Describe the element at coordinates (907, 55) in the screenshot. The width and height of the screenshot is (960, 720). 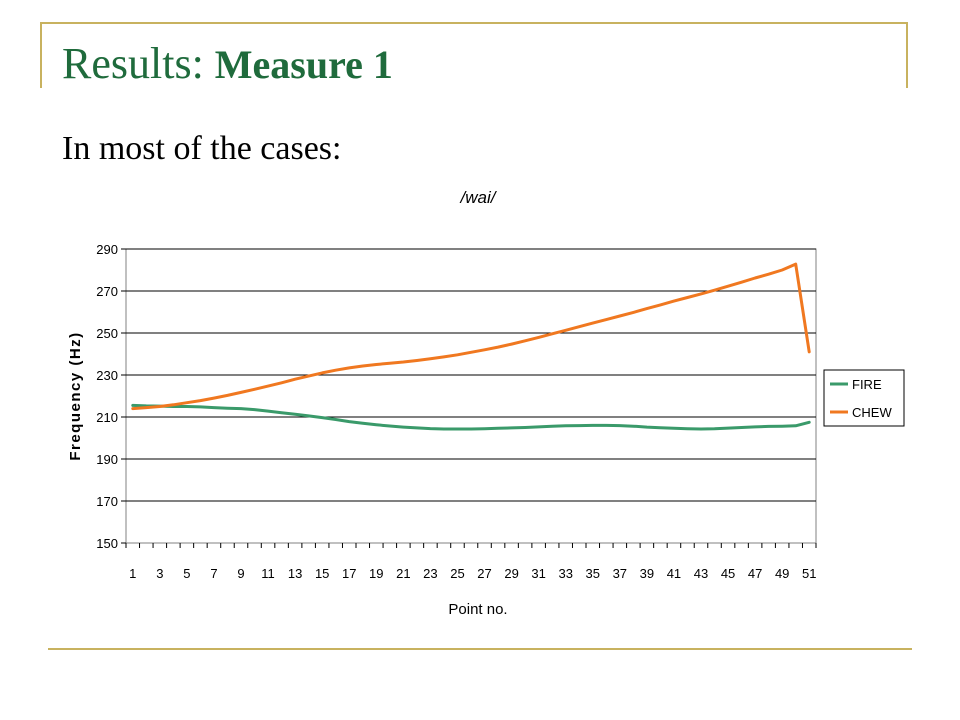
I see `right-rule` at that location.